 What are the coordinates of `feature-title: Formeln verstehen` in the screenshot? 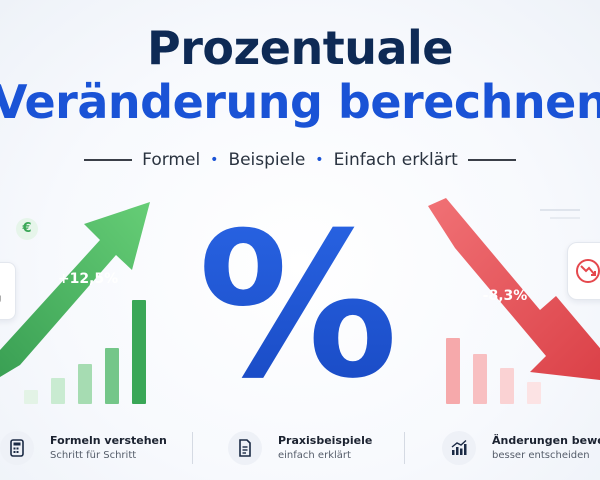 It's located at (108, 440).